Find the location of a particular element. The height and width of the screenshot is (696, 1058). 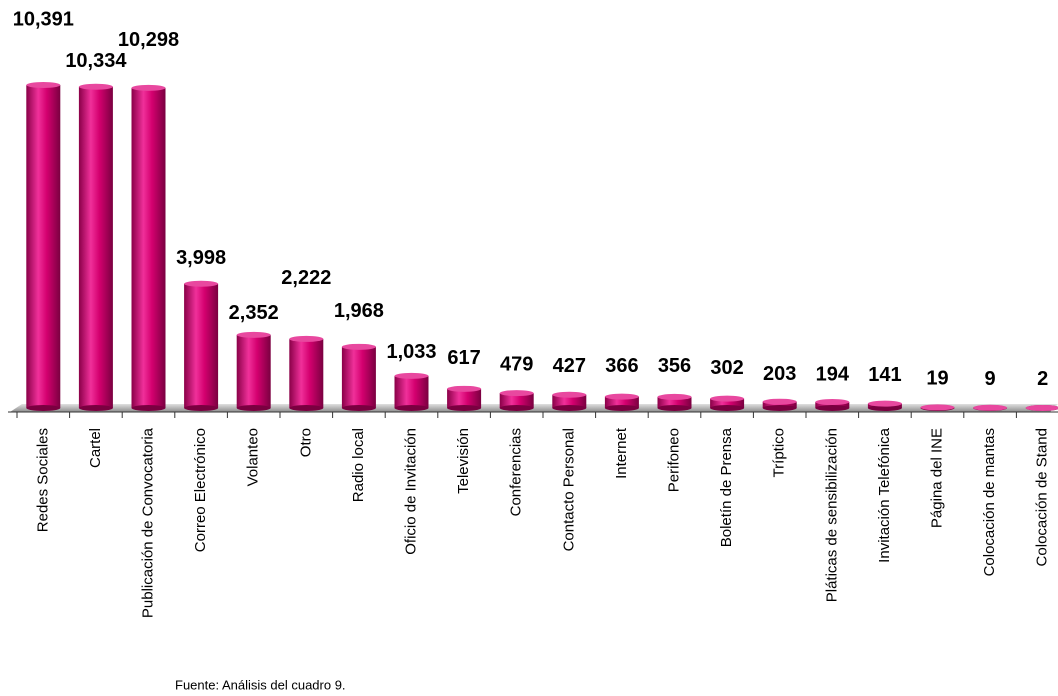

x-tick-label: Perifoneo is located at coordinates (673, 460).